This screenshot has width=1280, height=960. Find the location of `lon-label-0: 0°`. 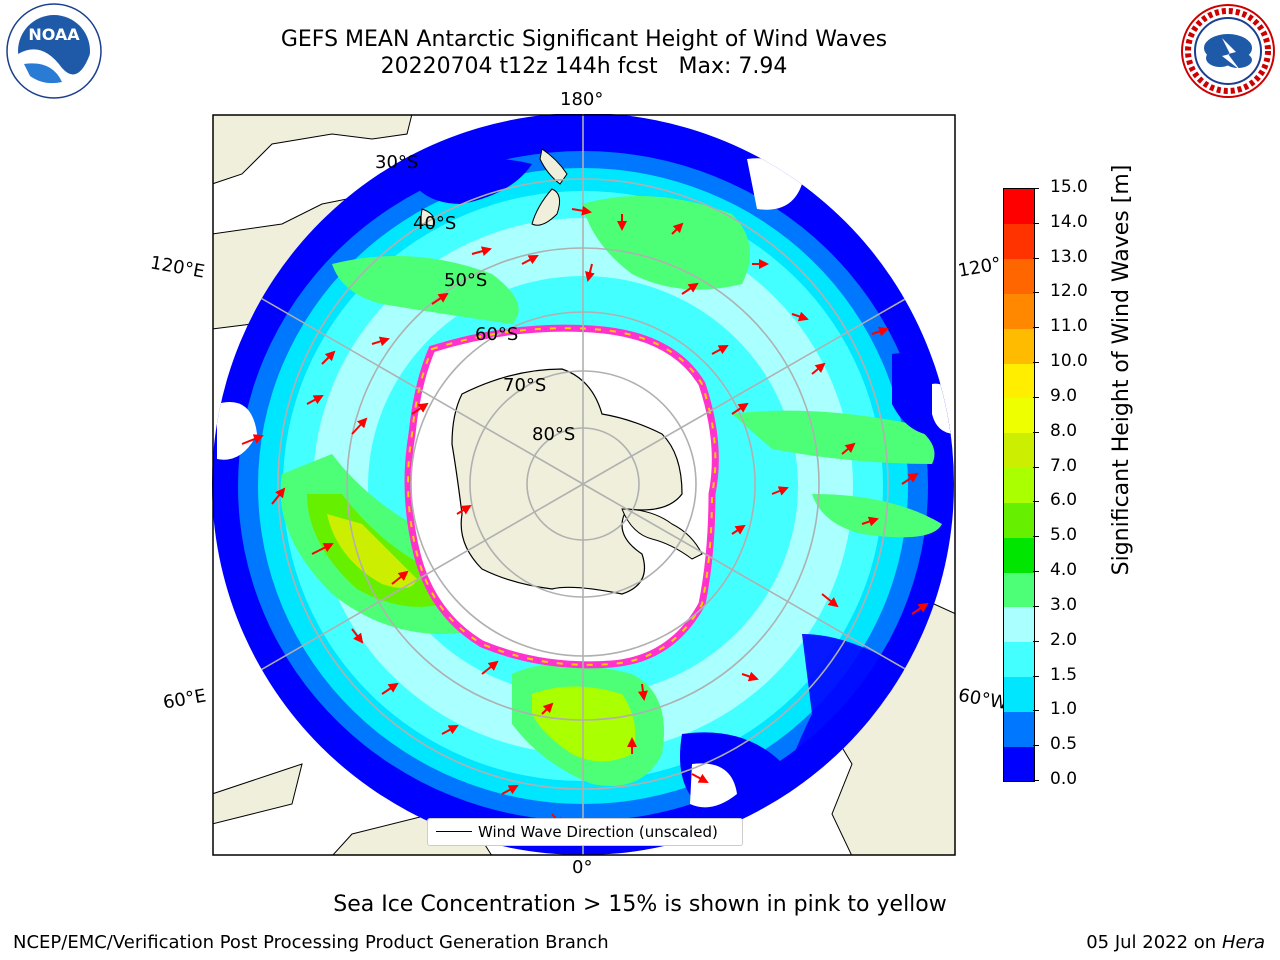

lon-label-0: 0° is located at coordinates (582, 867).